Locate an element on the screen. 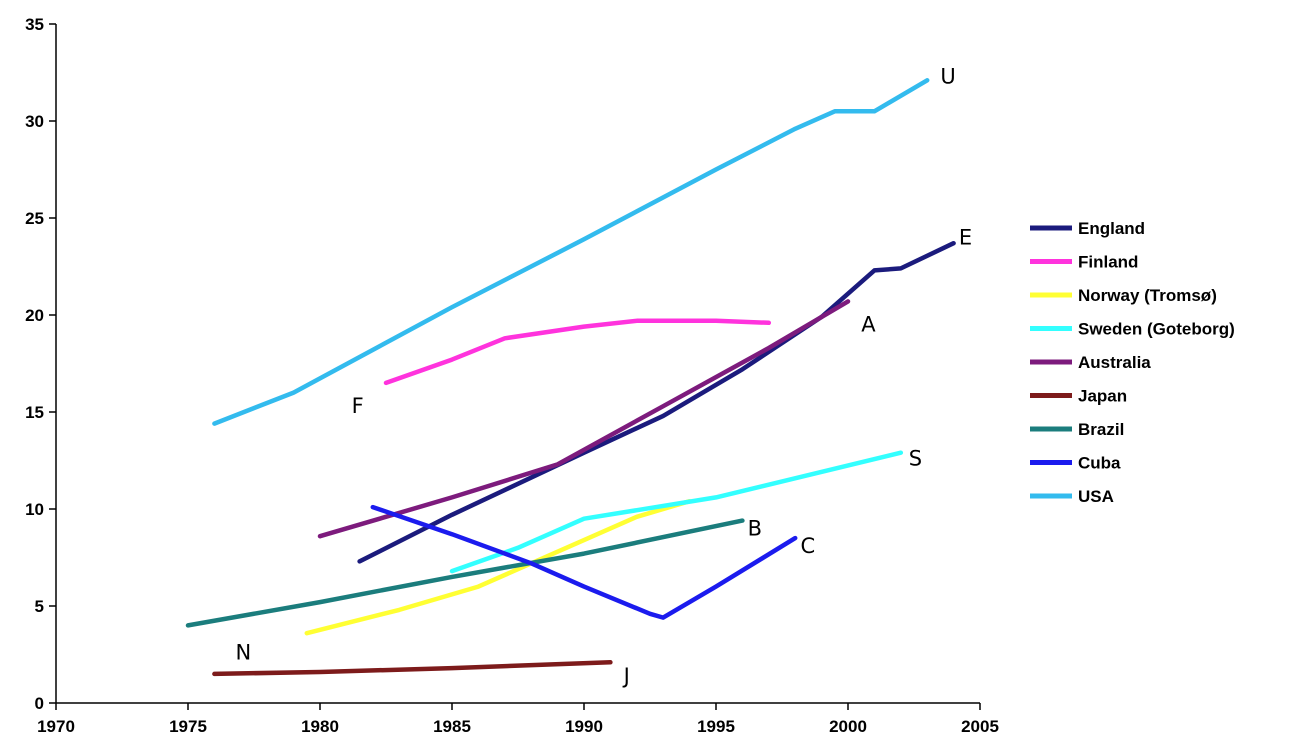 This screenshot has height=749, width=1304. legend-label-usa: USA is located at coordinates (1096, 496).